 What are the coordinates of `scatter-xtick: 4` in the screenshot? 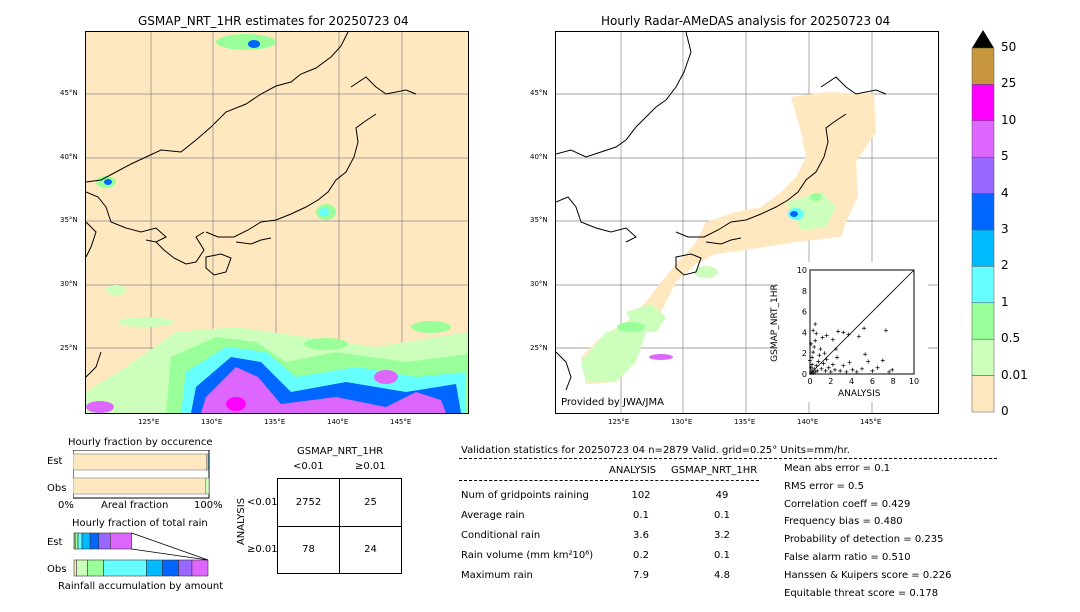 It's located at (851, 381).